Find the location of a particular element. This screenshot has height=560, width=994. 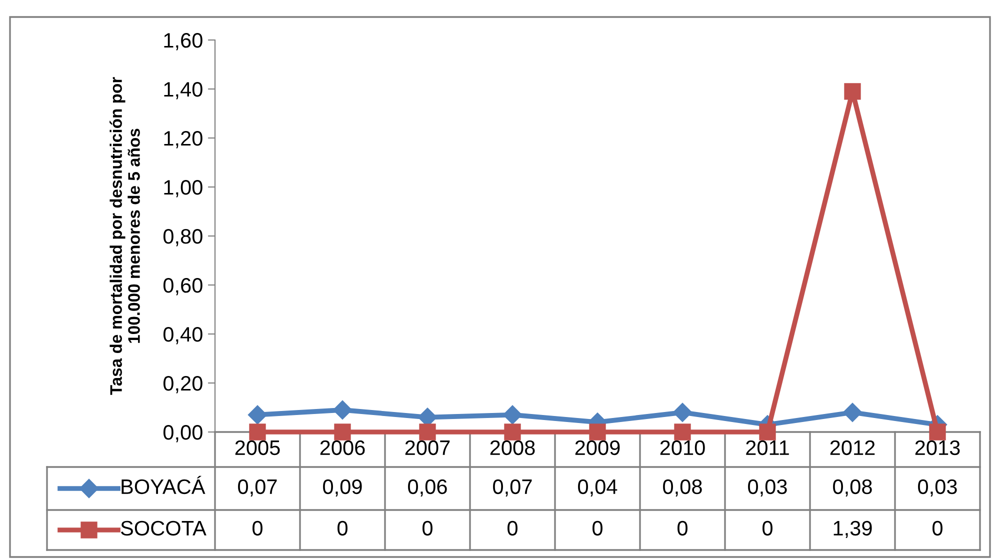

y-tick-label: 0,40 is located at coordinates (182, 335).